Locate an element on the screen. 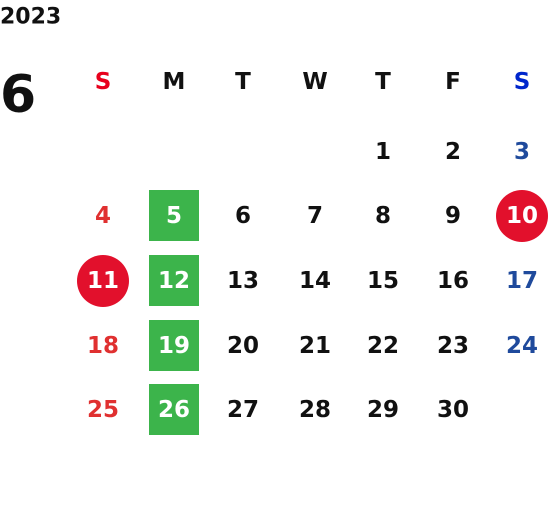 This screenshot has height=507, width=548. day-number: 9 is located at coordinates (453, 216).